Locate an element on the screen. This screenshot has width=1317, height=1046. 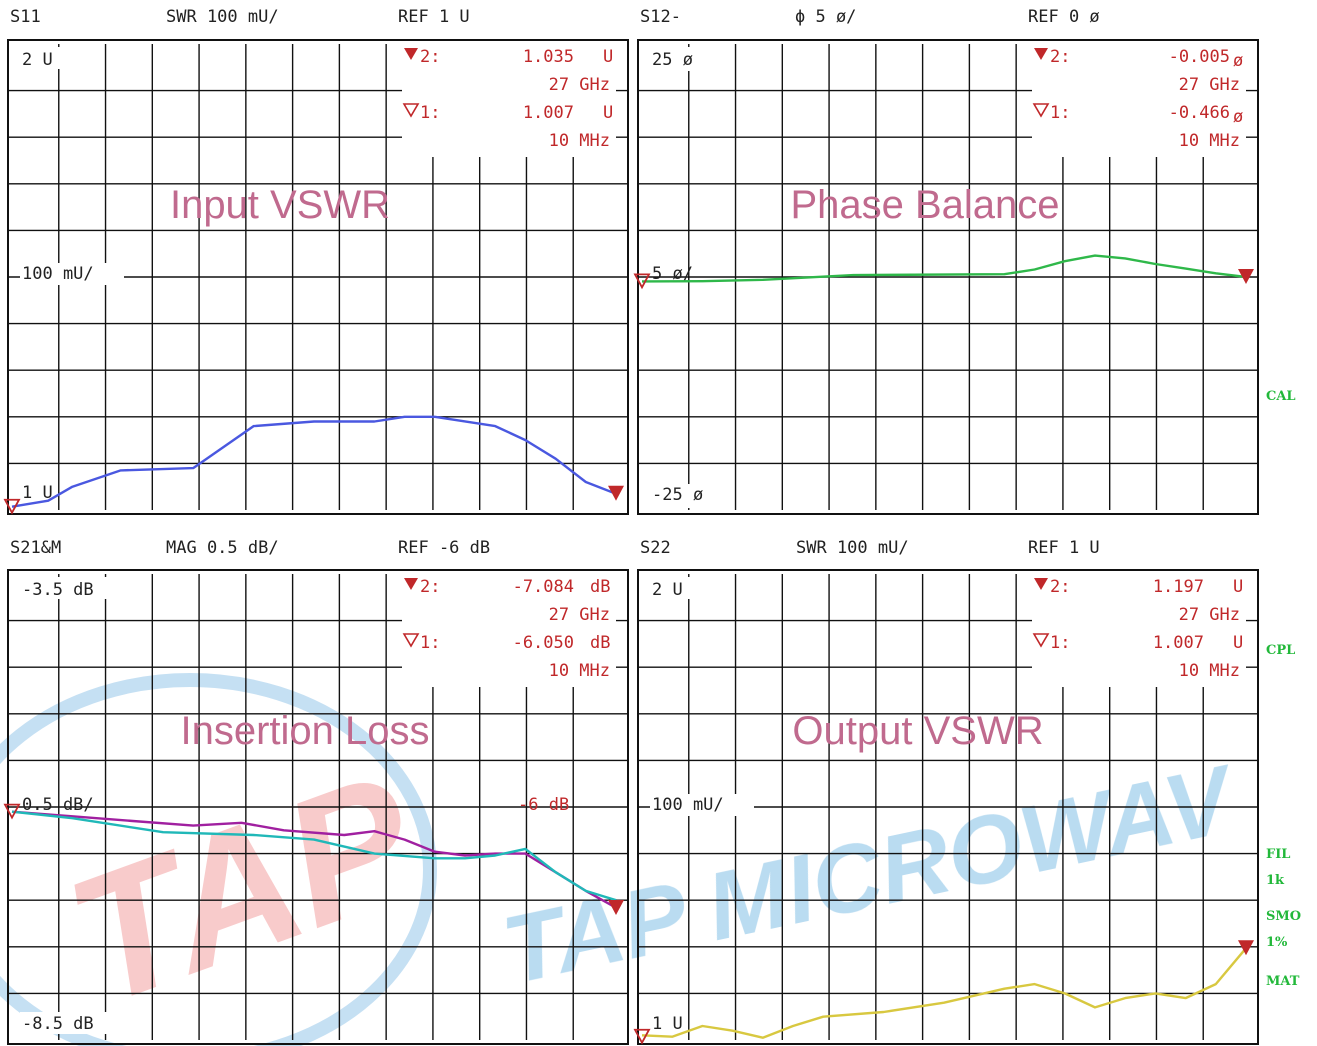
side-label-cpl: CPL is located at coordinates (1280, 650).